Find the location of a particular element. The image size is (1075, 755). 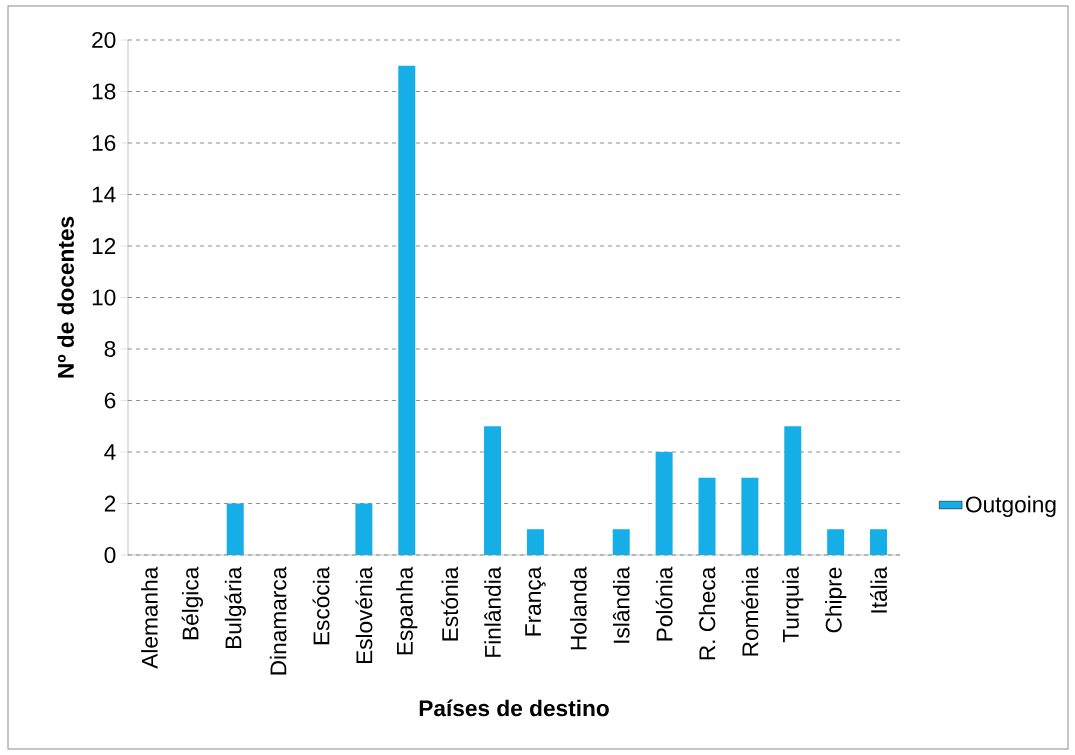

x-tick-label: Finlândia is located at coordinates (492, 611).